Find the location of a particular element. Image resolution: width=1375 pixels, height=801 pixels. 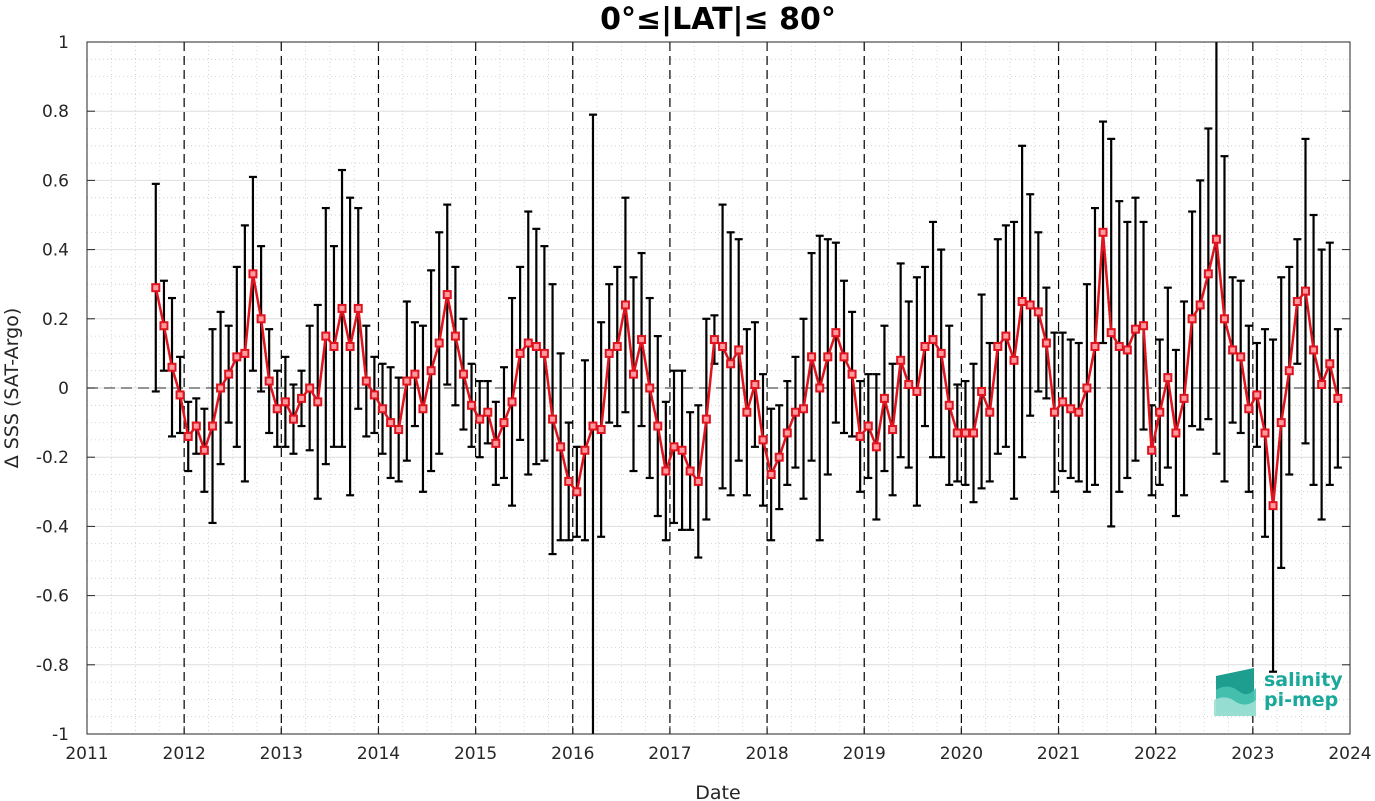

wave-icon is located at coordinates (1235, 692).